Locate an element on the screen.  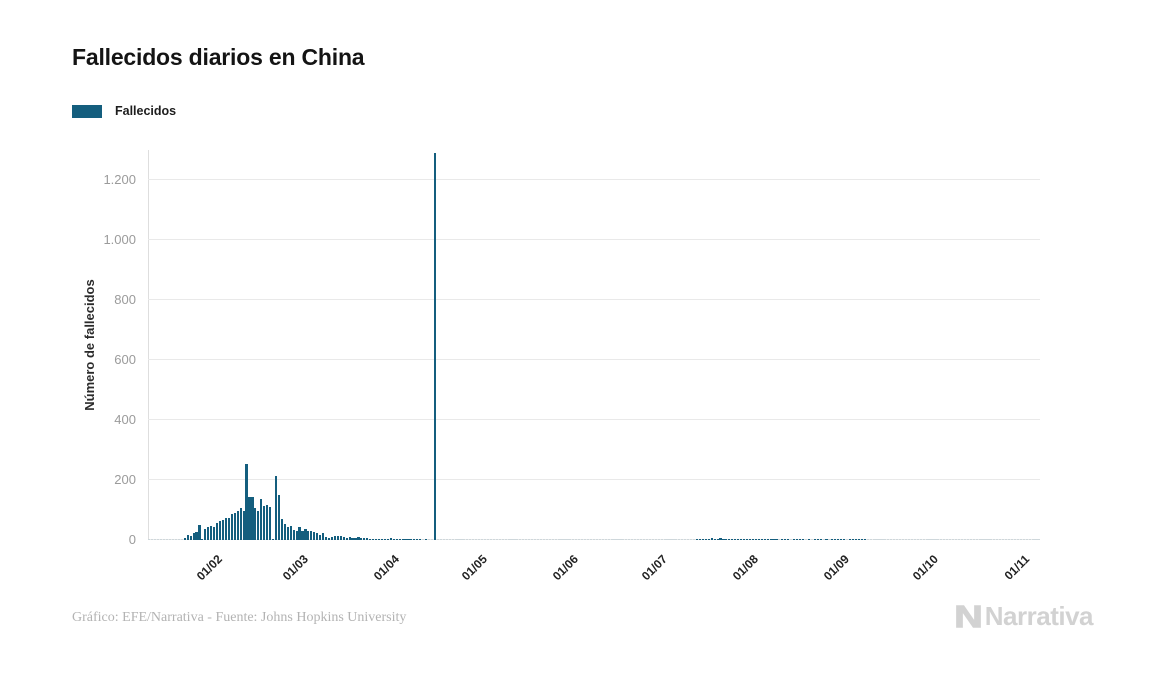
y-tick-label: 200 is located at coordinates (125, 479).